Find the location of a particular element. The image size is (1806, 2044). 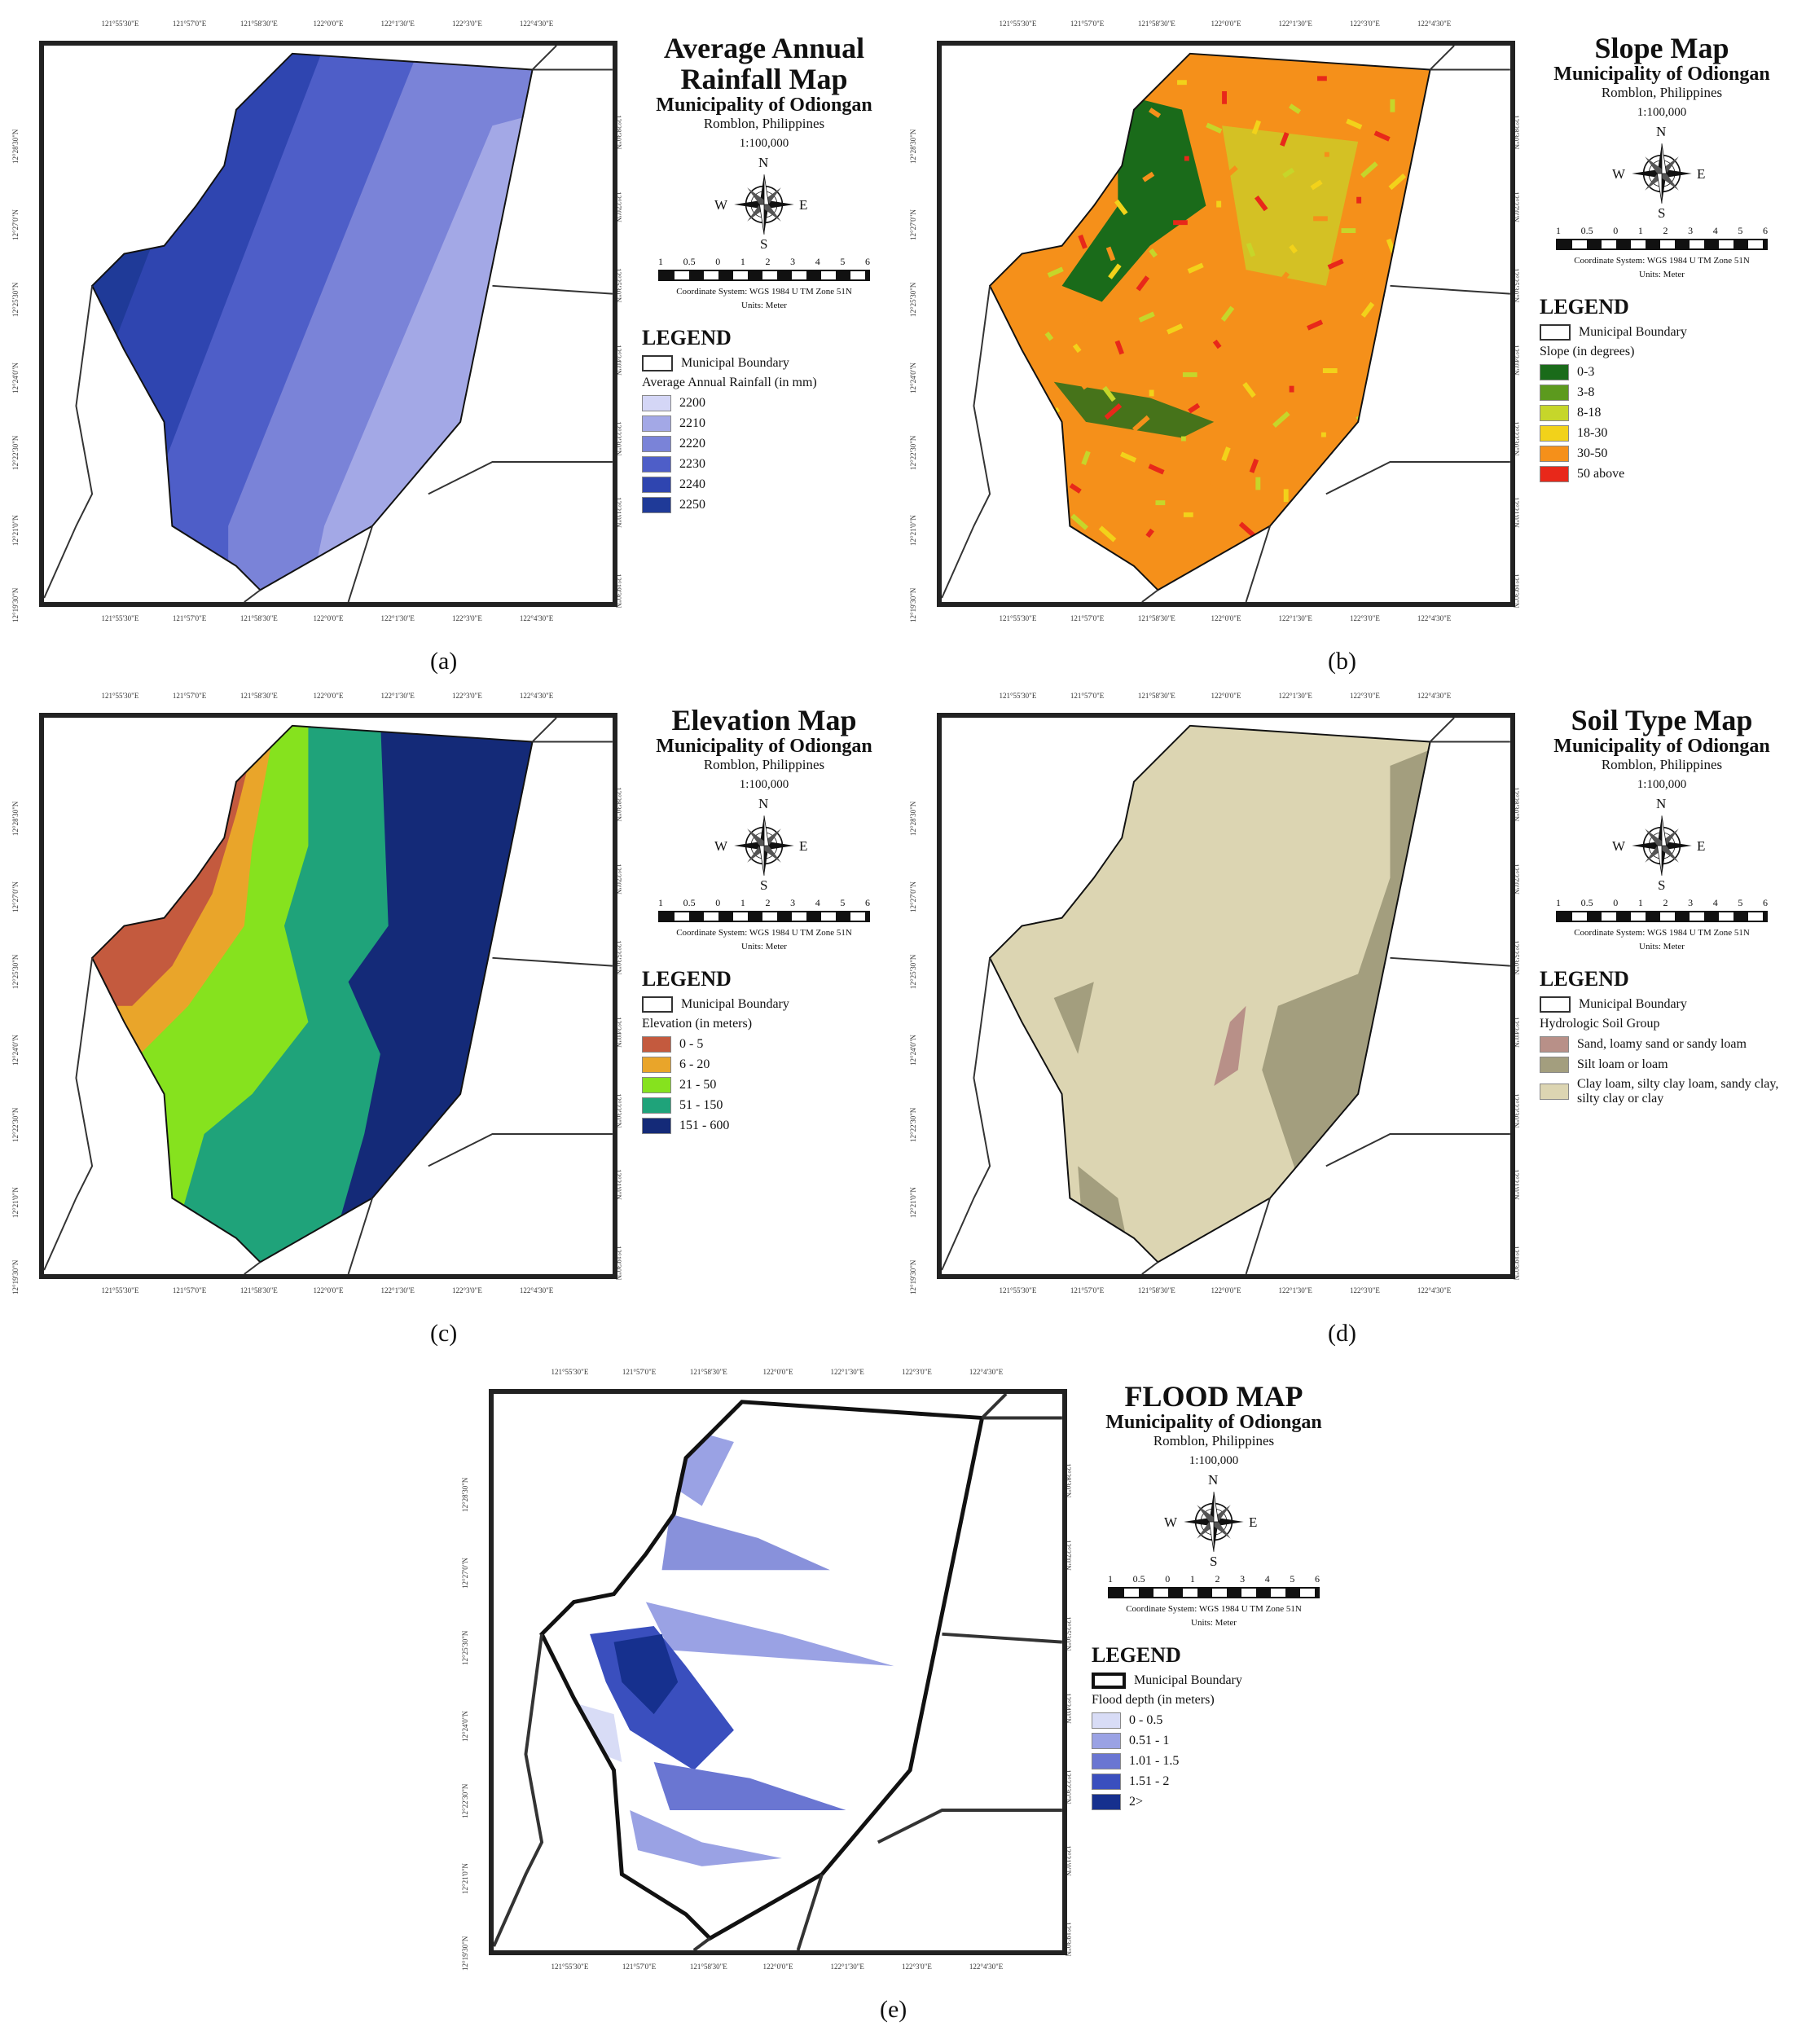

north-arrow: N S E W is located at coordinates (761, 203).